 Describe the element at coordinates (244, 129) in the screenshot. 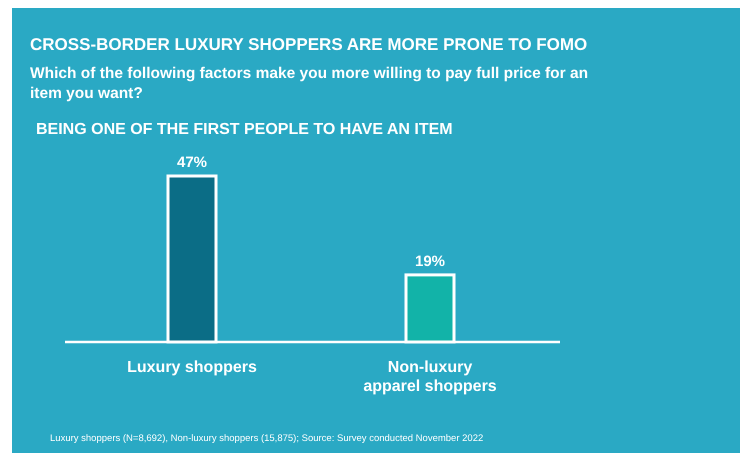

I see `text: BEING ONE OF THE FIRST PEOPLE TO HAVE AN ITEM` at that location.